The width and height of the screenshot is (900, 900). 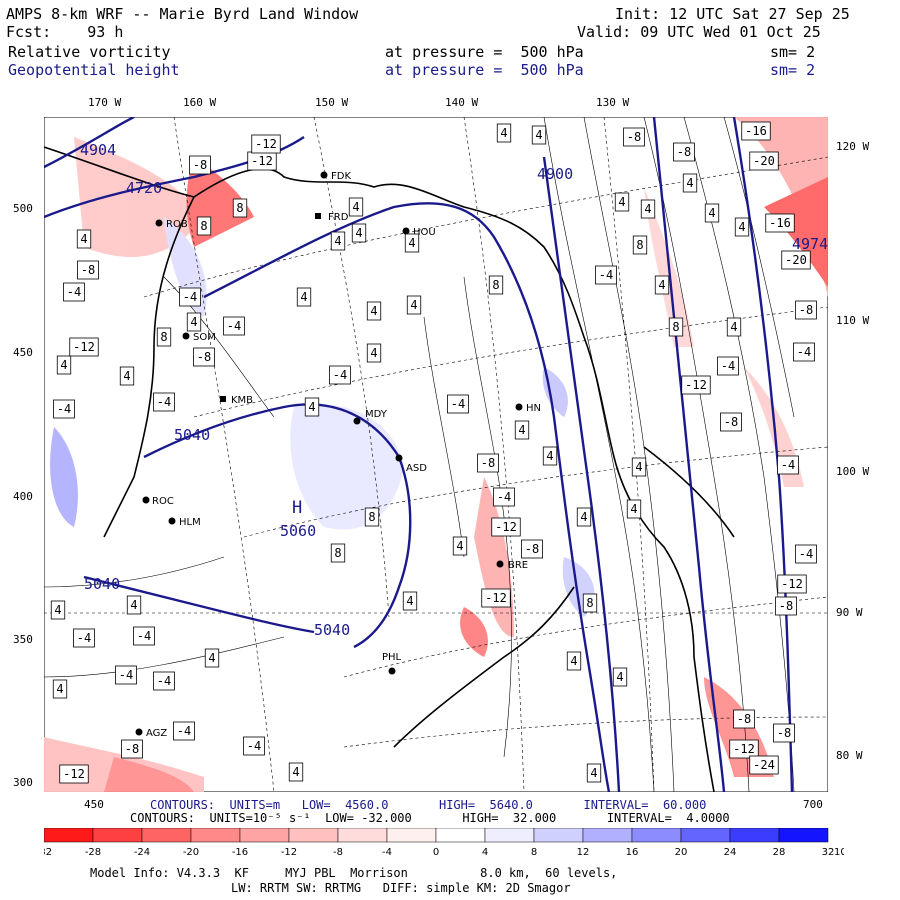 What do you see at coordinates (105, 102) in the screenshot?
I see `lon-label-top: 170 W` at bounding box center [105, 102].